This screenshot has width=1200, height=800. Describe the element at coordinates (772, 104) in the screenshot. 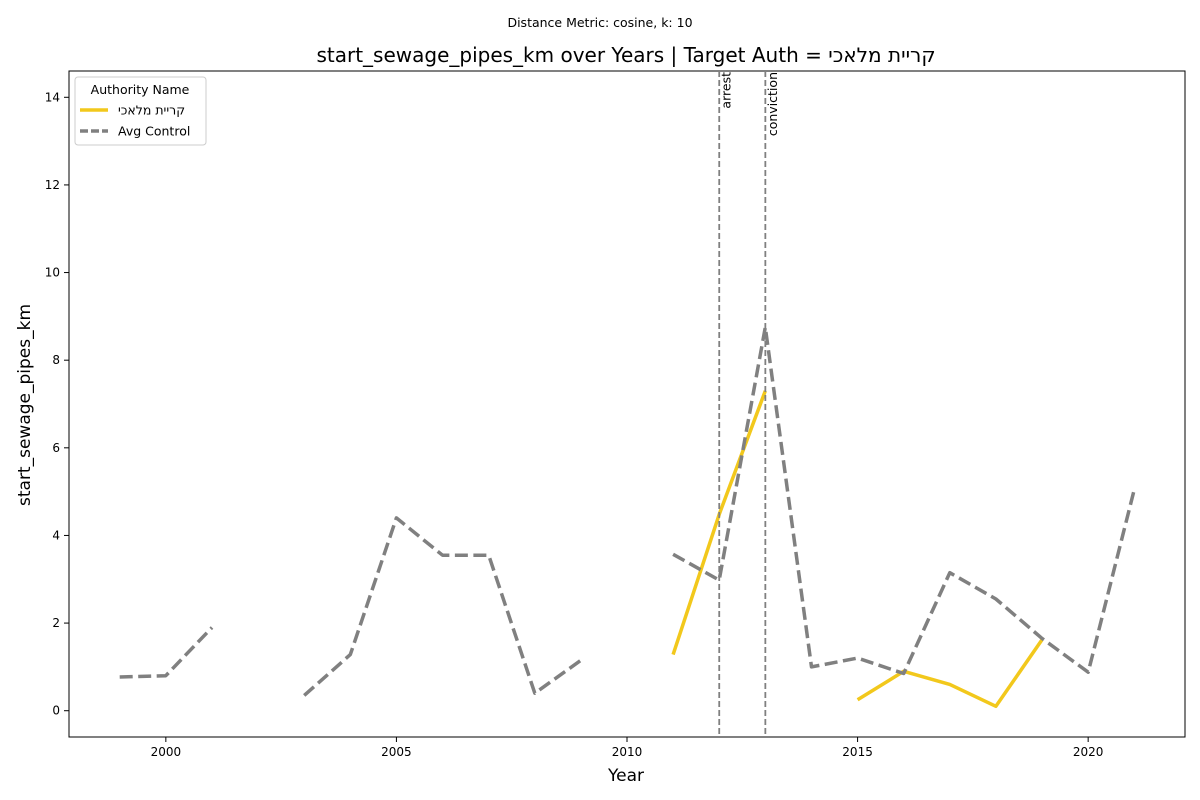

I see `event-label-conviction: conviction` at that location.